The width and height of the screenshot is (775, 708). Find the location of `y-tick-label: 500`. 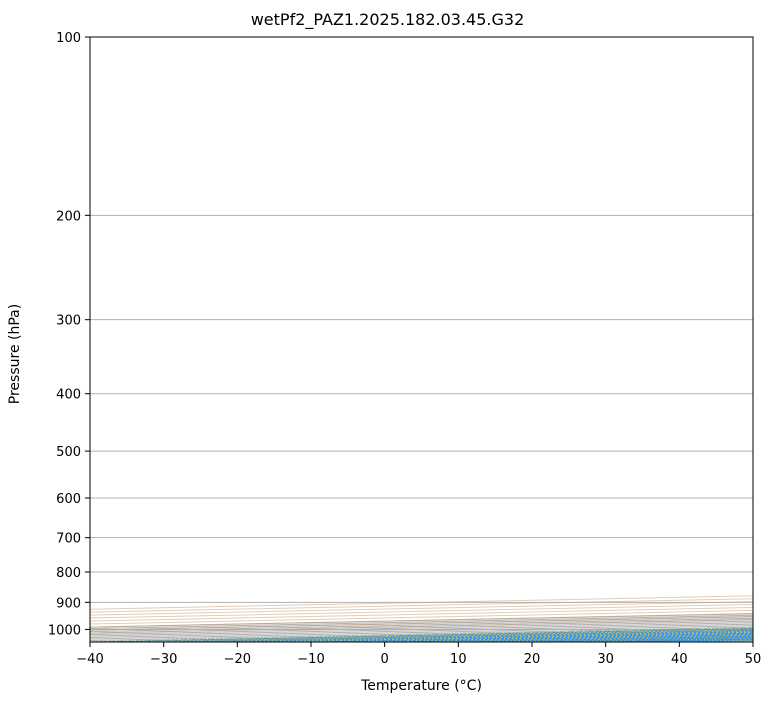

y-tick-label: 500 is located at coordinates (68, 452).